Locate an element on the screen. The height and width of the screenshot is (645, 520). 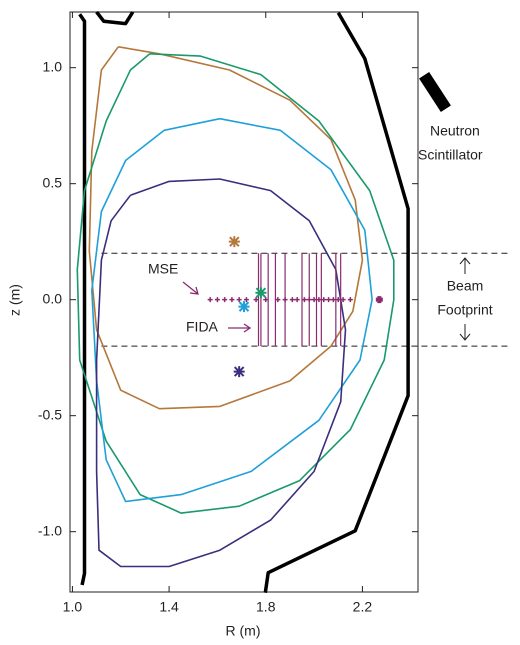
x-tick-label: 1.4 is located at coordinates (169, 607).